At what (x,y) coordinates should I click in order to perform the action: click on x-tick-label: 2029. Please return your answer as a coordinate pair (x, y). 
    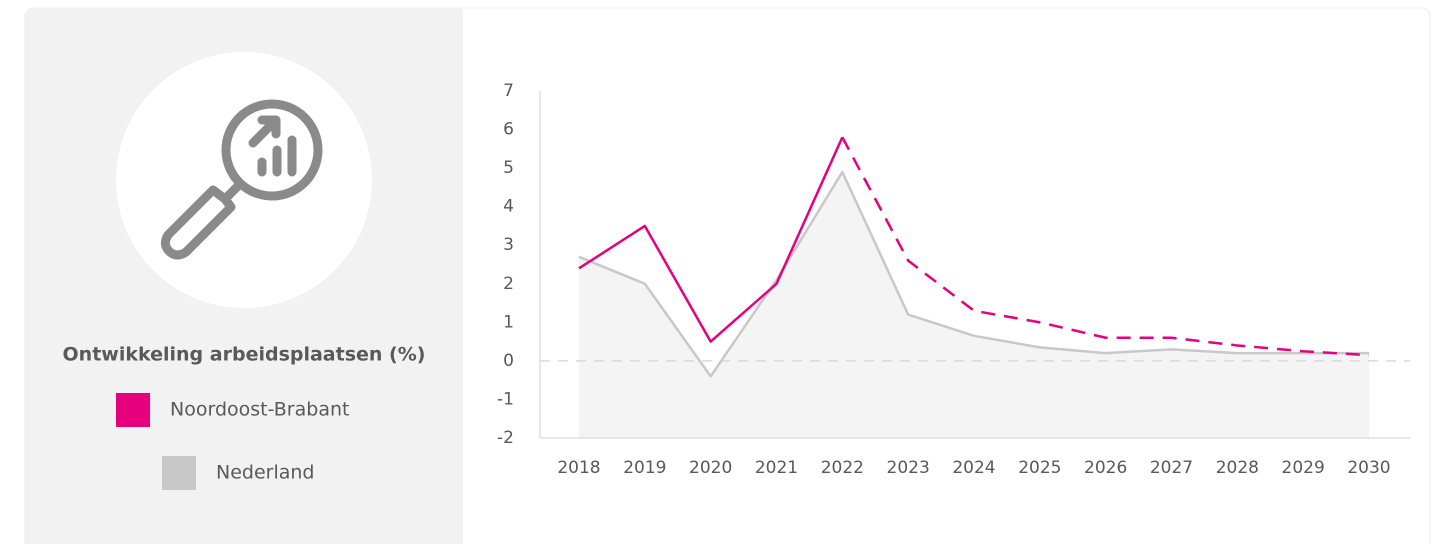
    Looking at the image, I should click on (1303, 468).